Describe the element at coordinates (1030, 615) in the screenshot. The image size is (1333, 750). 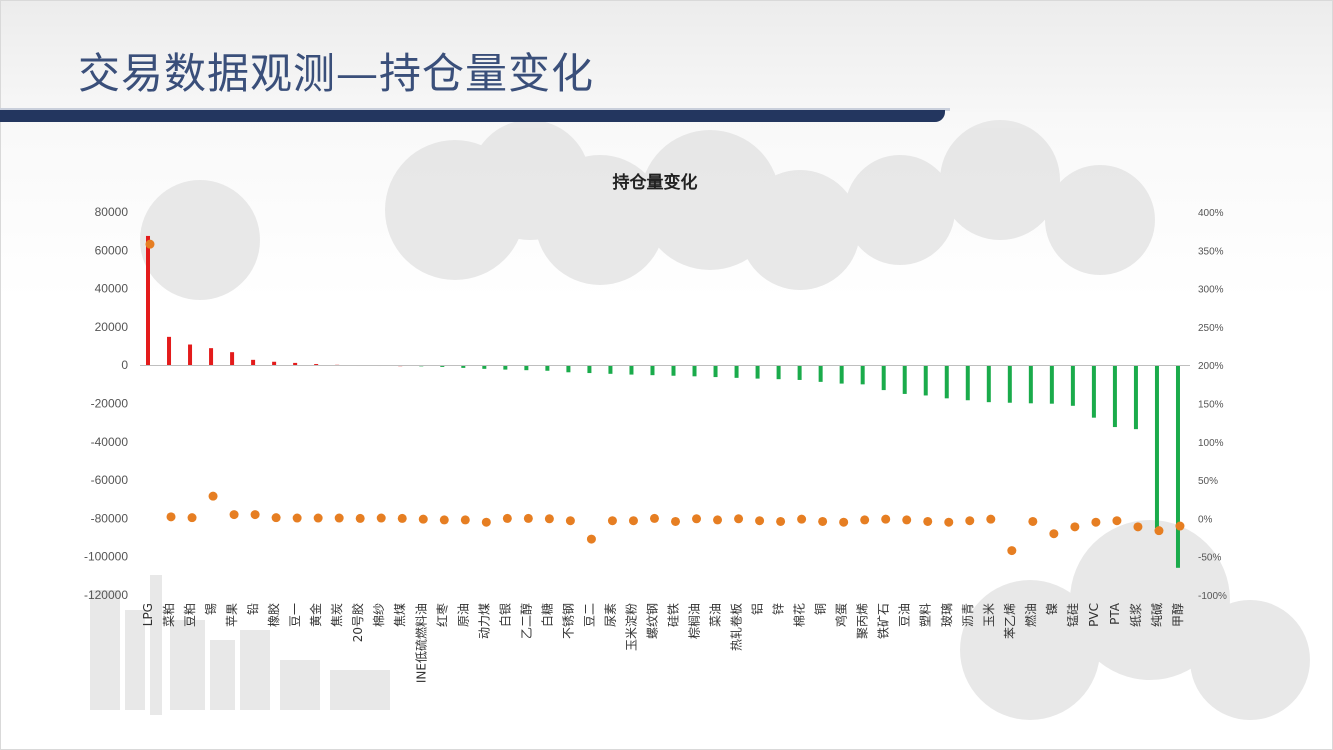
I see `category-label: 燃油` at that location.